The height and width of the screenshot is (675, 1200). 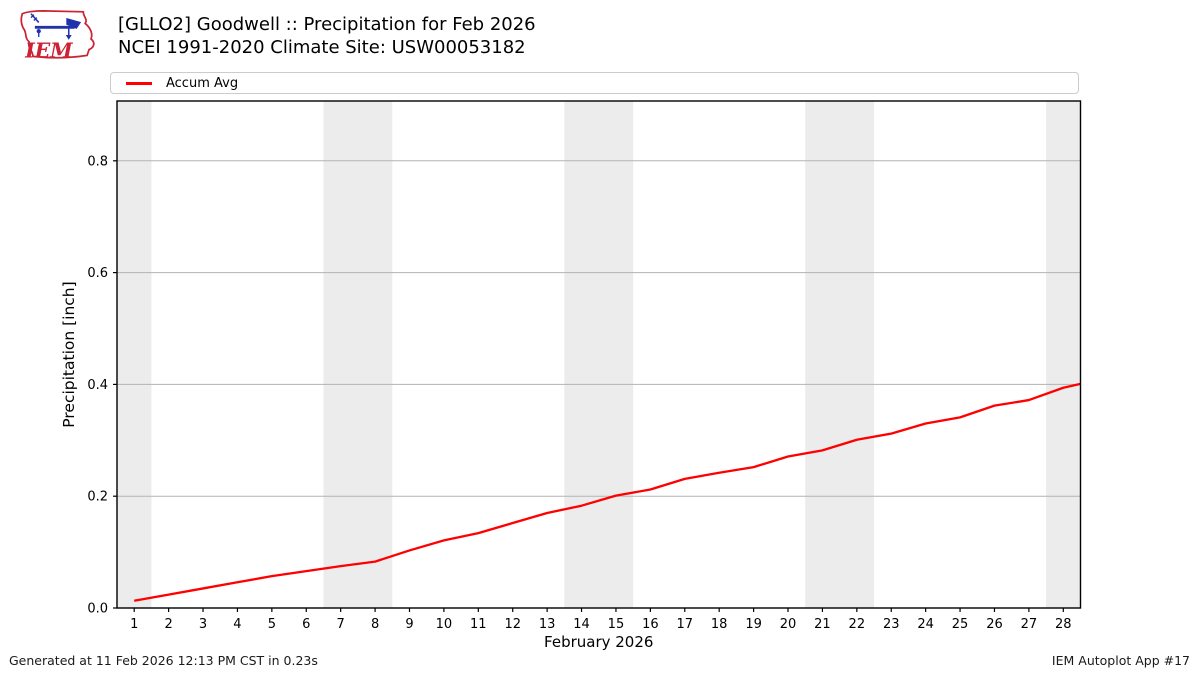 What do you see at coordinates (341, 624) in the screenshot?
I see `x-tick-label: 7` at bounding box center [341, 624].